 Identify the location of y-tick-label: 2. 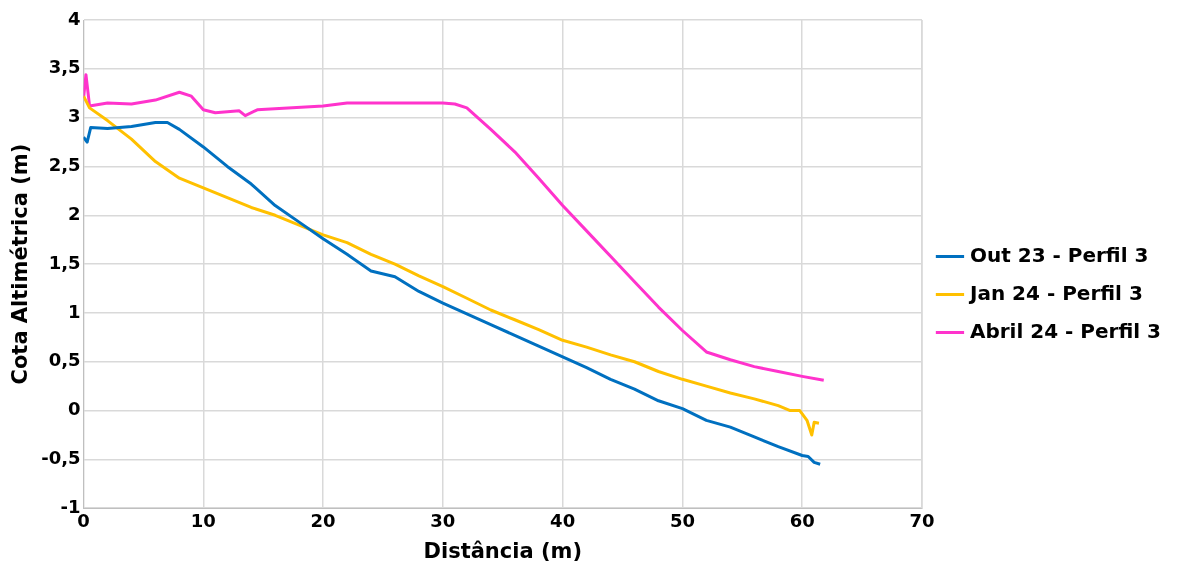
(74, 213).